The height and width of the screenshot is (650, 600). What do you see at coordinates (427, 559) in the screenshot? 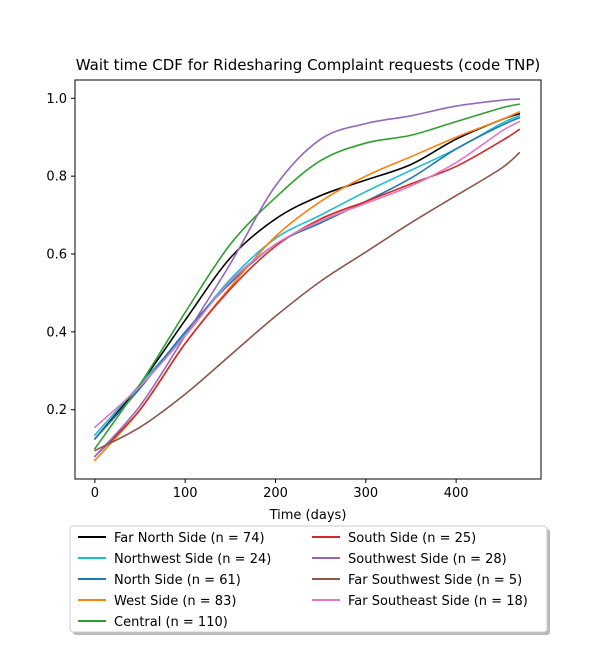
I see `legend-label: Southwest Side (n = 28)` at bounding box center [427, 559].